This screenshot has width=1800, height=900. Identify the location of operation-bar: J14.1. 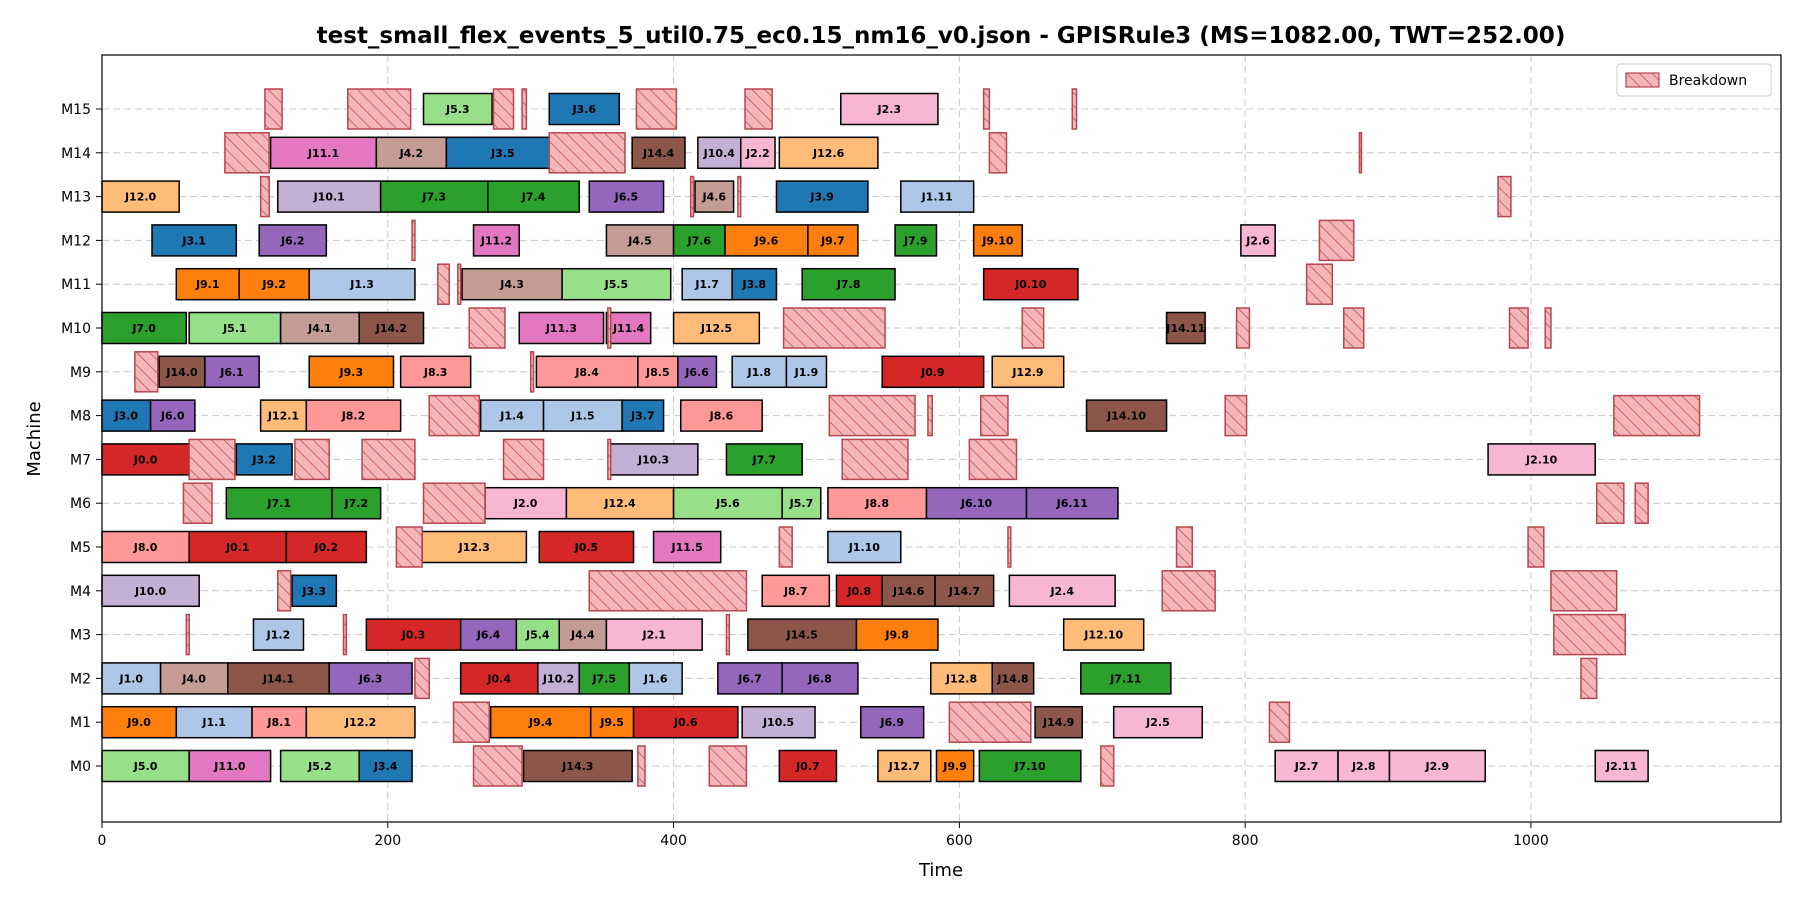
(278, 678).